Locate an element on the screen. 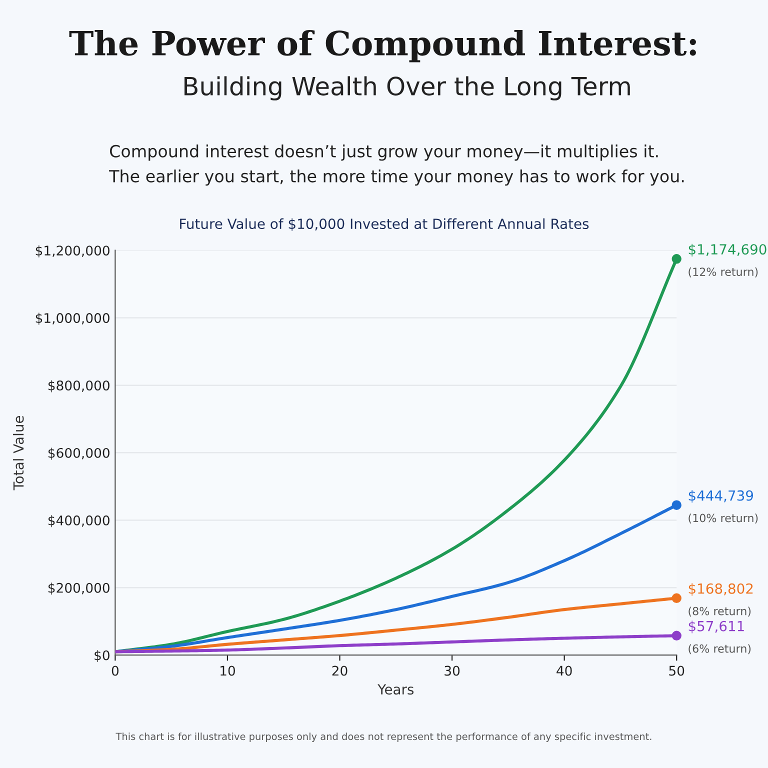  chart-title: The Power of Compound Interest: is located at coordinates (382, 46).